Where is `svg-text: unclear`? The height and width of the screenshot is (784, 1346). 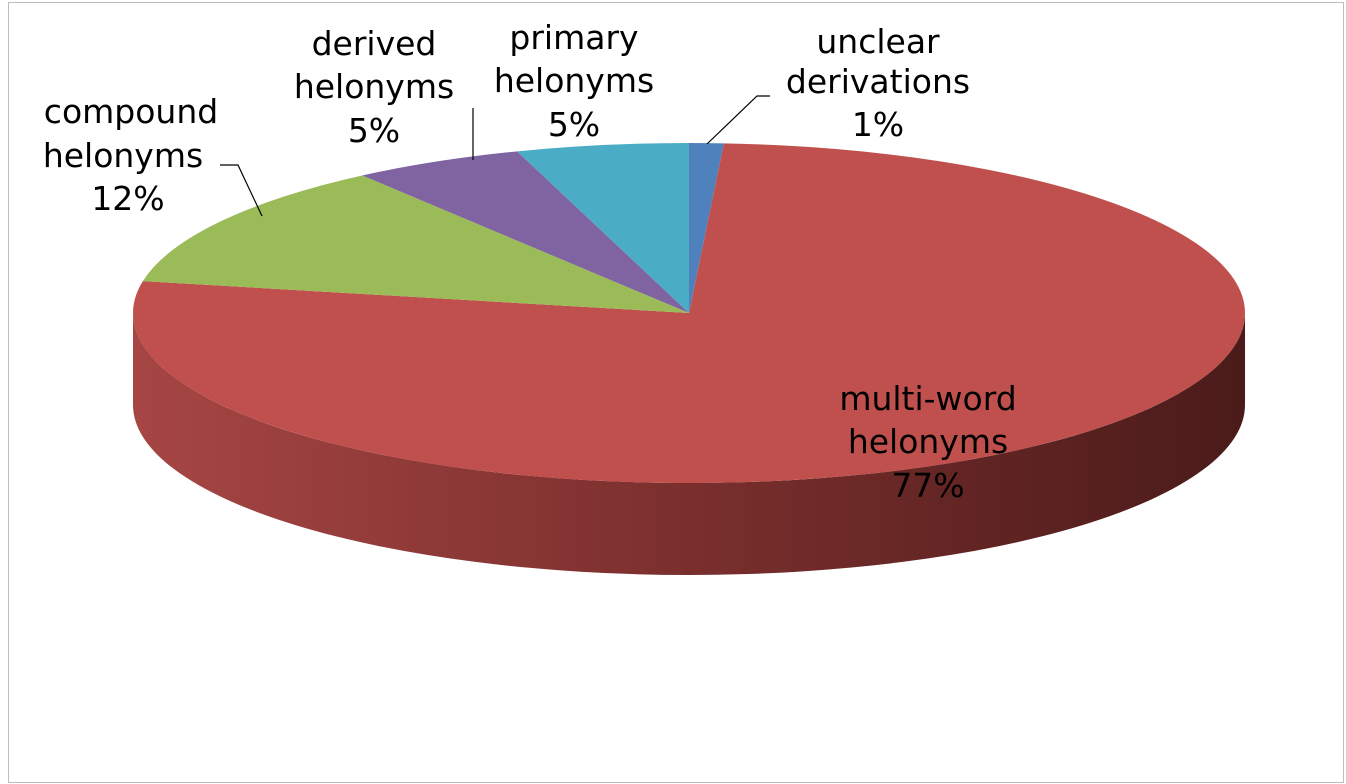 svg-text: unclear is located at coordinates (878, 41).